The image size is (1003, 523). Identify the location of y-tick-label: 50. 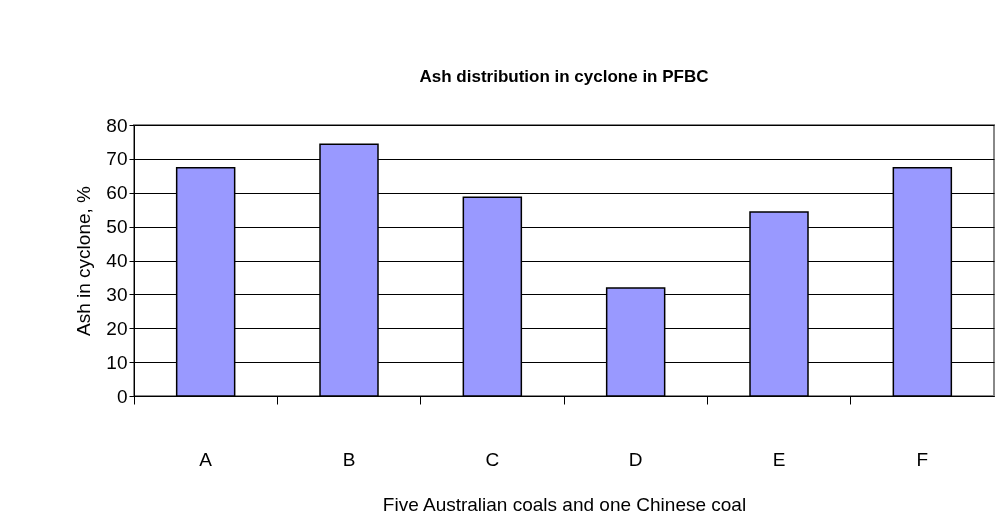
(117, 227).